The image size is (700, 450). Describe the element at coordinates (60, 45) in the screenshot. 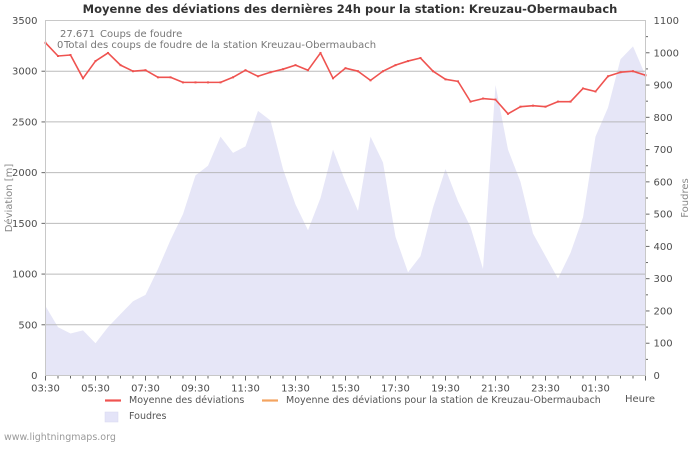

I see `annotation-station-total-value: 0` at that location.